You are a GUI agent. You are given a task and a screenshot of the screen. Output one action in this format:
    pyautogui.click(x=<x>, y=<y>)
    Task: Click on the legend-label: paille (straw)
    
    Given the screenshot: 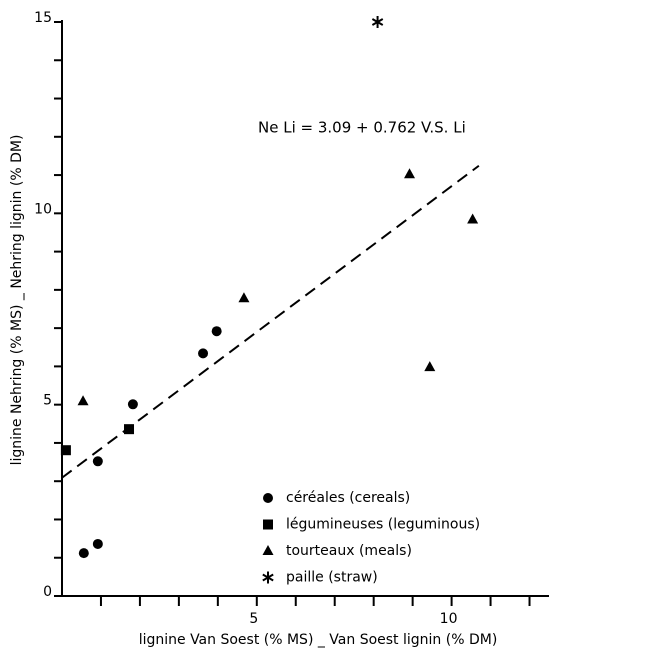 What is the action you would take?
    pyautogui.click(x=332, y=578)
    